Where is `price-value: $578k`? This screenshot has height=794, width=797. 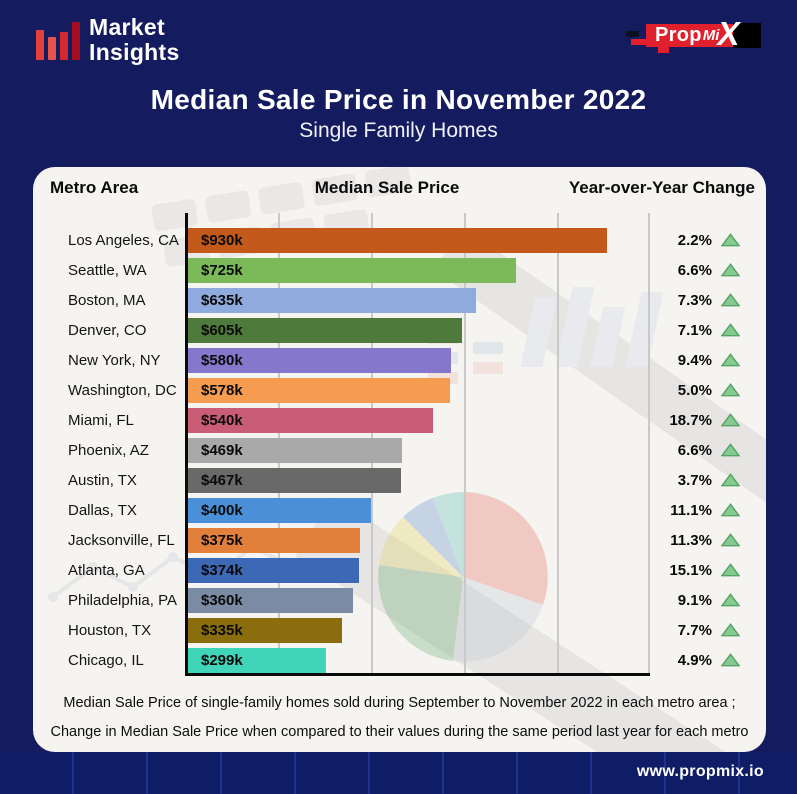
price-value: $578k is located at coordinates (222, 390).